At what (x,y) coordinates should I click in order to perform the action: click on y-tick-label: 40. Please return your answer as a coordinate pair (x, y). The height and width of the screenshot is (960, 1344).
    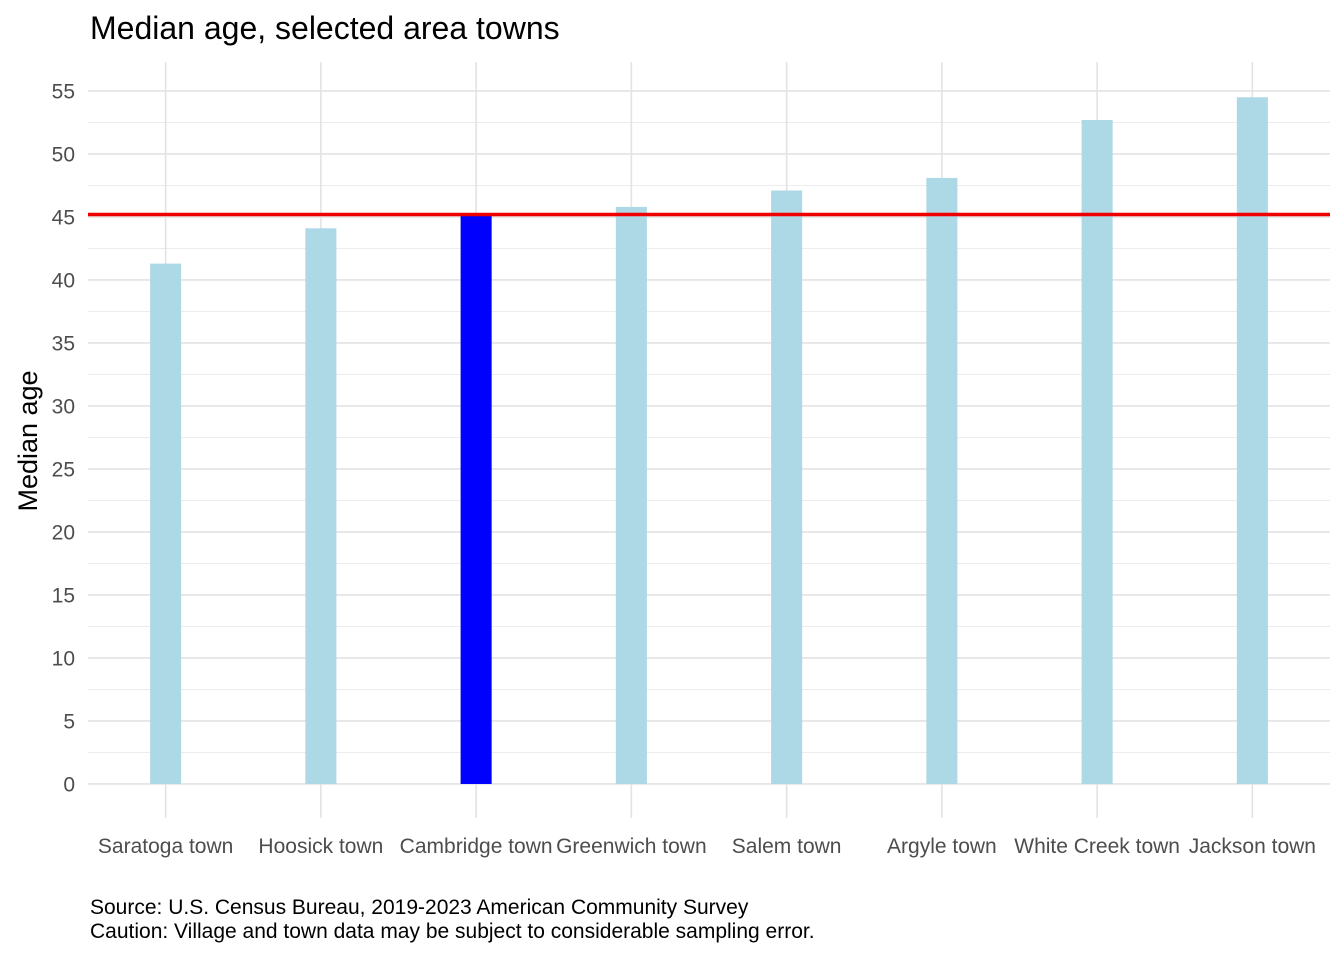
    Looking at the image, I should click on (63, 280).